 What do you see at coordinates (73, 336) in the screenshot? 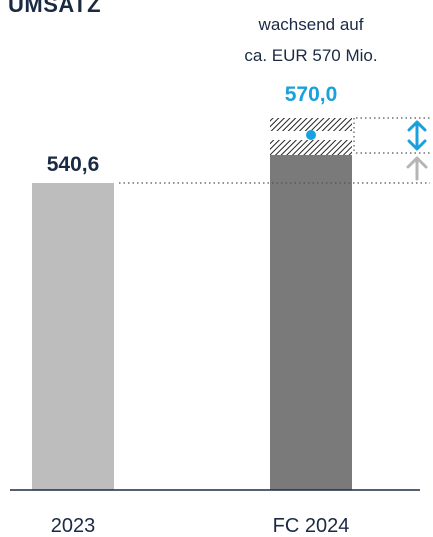
I see `bar-2023` at bounding box center [73, 336].